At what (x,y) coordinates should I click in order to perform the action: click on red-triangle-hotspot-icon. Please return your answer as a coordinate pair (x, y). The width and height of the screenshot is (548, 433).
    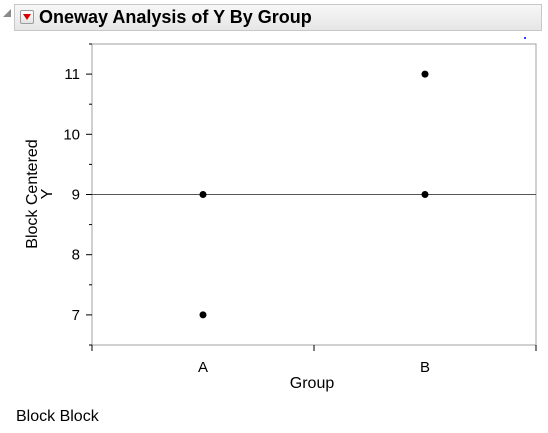
    Looking at the image, I should click on (27, 17).